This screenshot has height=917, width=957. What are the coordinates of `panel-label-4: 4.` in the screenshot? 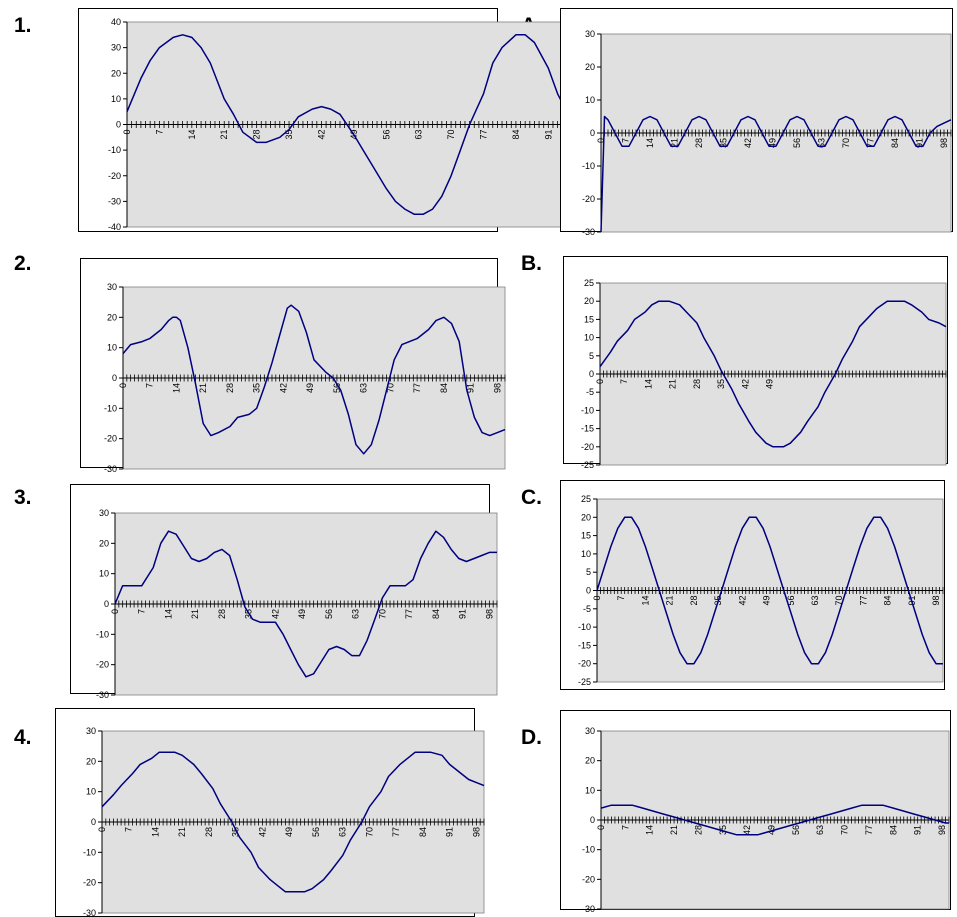 It's located at (23, 737).